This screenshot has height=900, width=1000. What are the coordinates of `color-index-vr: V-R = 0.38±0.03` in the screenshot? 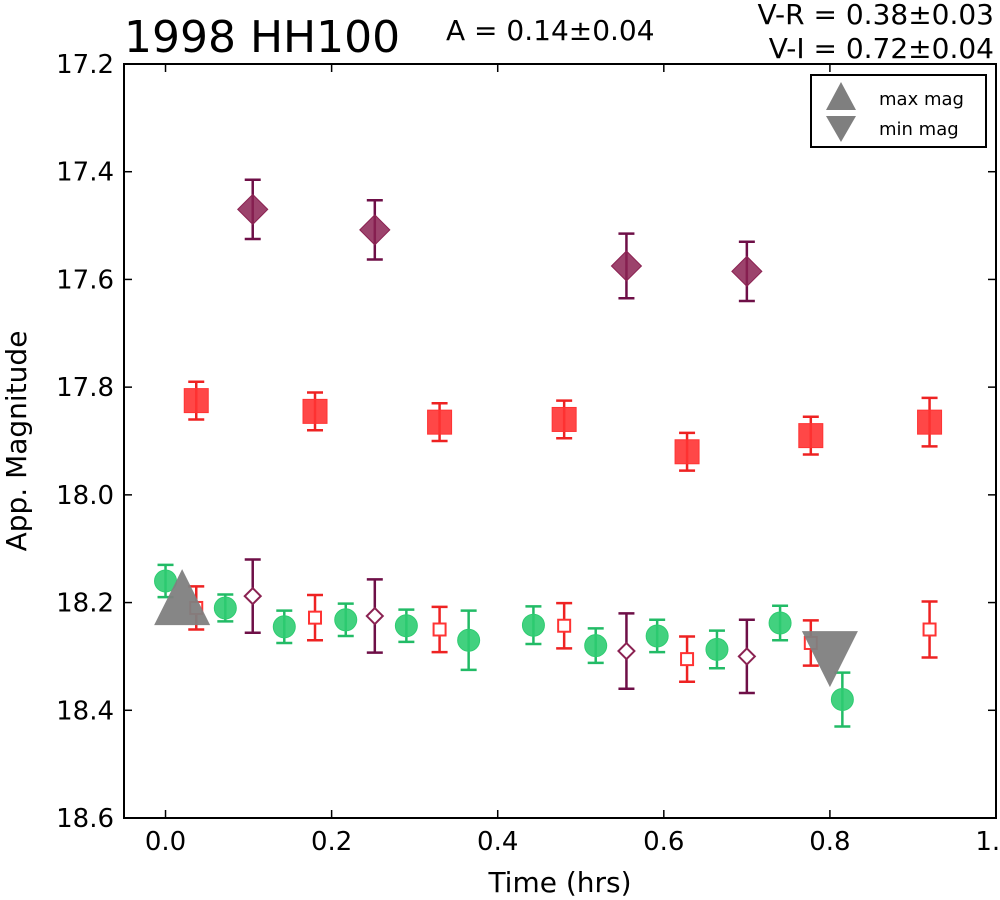 It's located at (875, 15).